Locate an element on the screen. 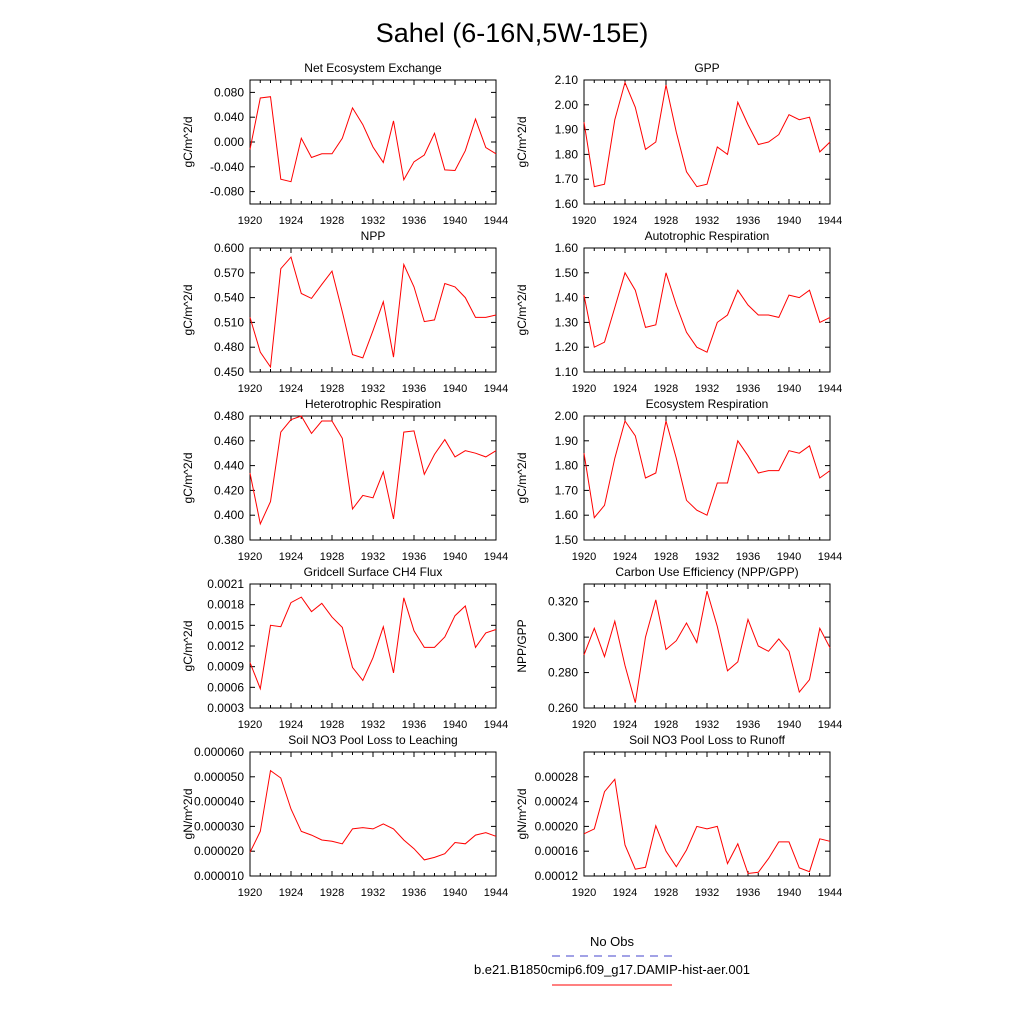  y-tick-label: 1.60 is located at coordinates (567, 204).